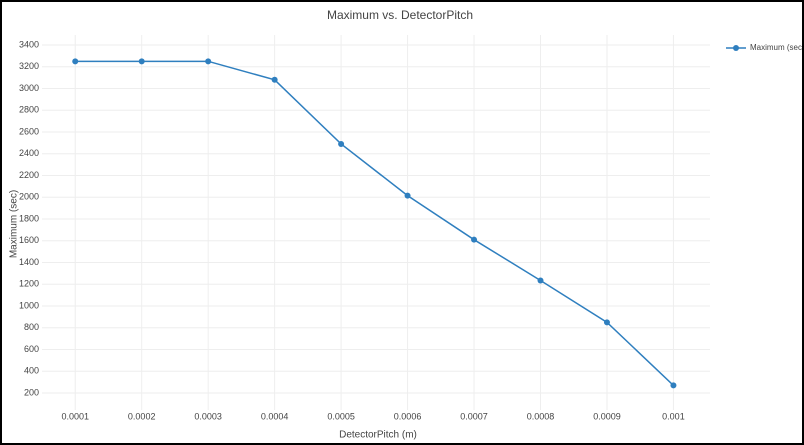 This screenshot has width=804, height=445. What do you see at coordinates (31, 327) in the screenshot?
I see `y-tick-label: 800` at bounding box center [31, 327].